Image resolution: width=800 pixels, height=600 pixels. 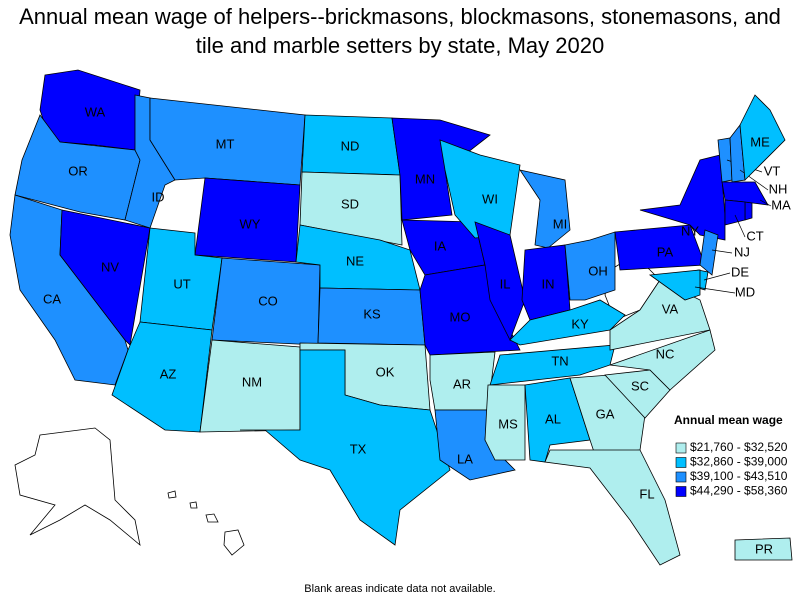 I want to click on legend-label: $39,100 - $43,510, so click(x=739, y=476).